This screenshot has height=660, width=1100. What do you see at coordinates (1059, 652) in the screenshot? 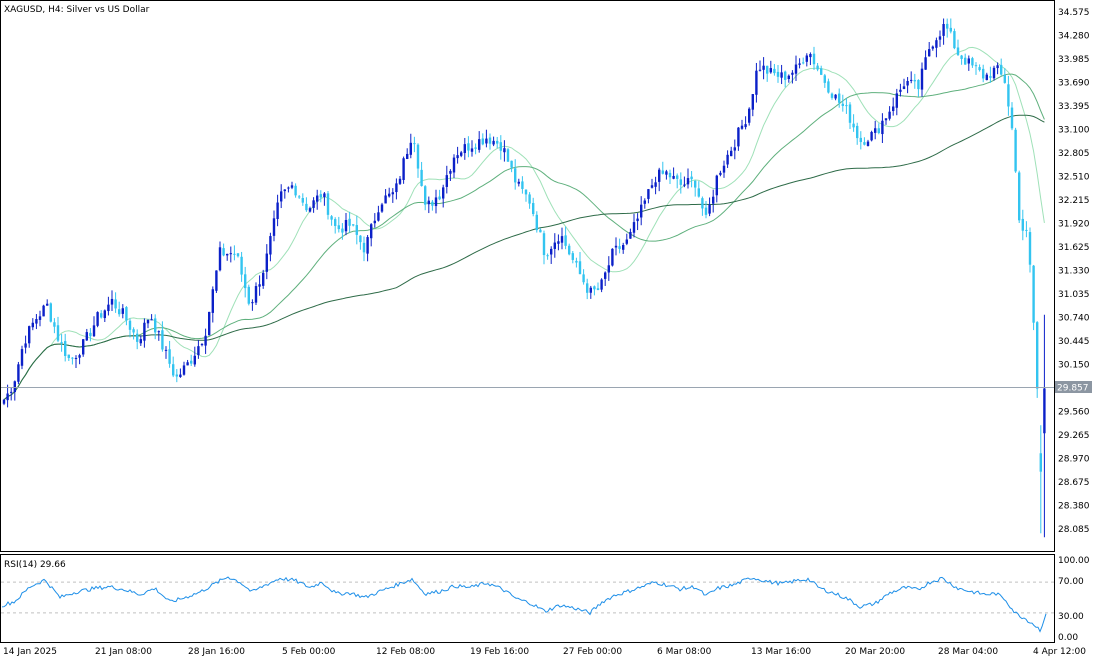
I see `time-tick: 4 Apr 12:00` at bounding box center [1059, 652].